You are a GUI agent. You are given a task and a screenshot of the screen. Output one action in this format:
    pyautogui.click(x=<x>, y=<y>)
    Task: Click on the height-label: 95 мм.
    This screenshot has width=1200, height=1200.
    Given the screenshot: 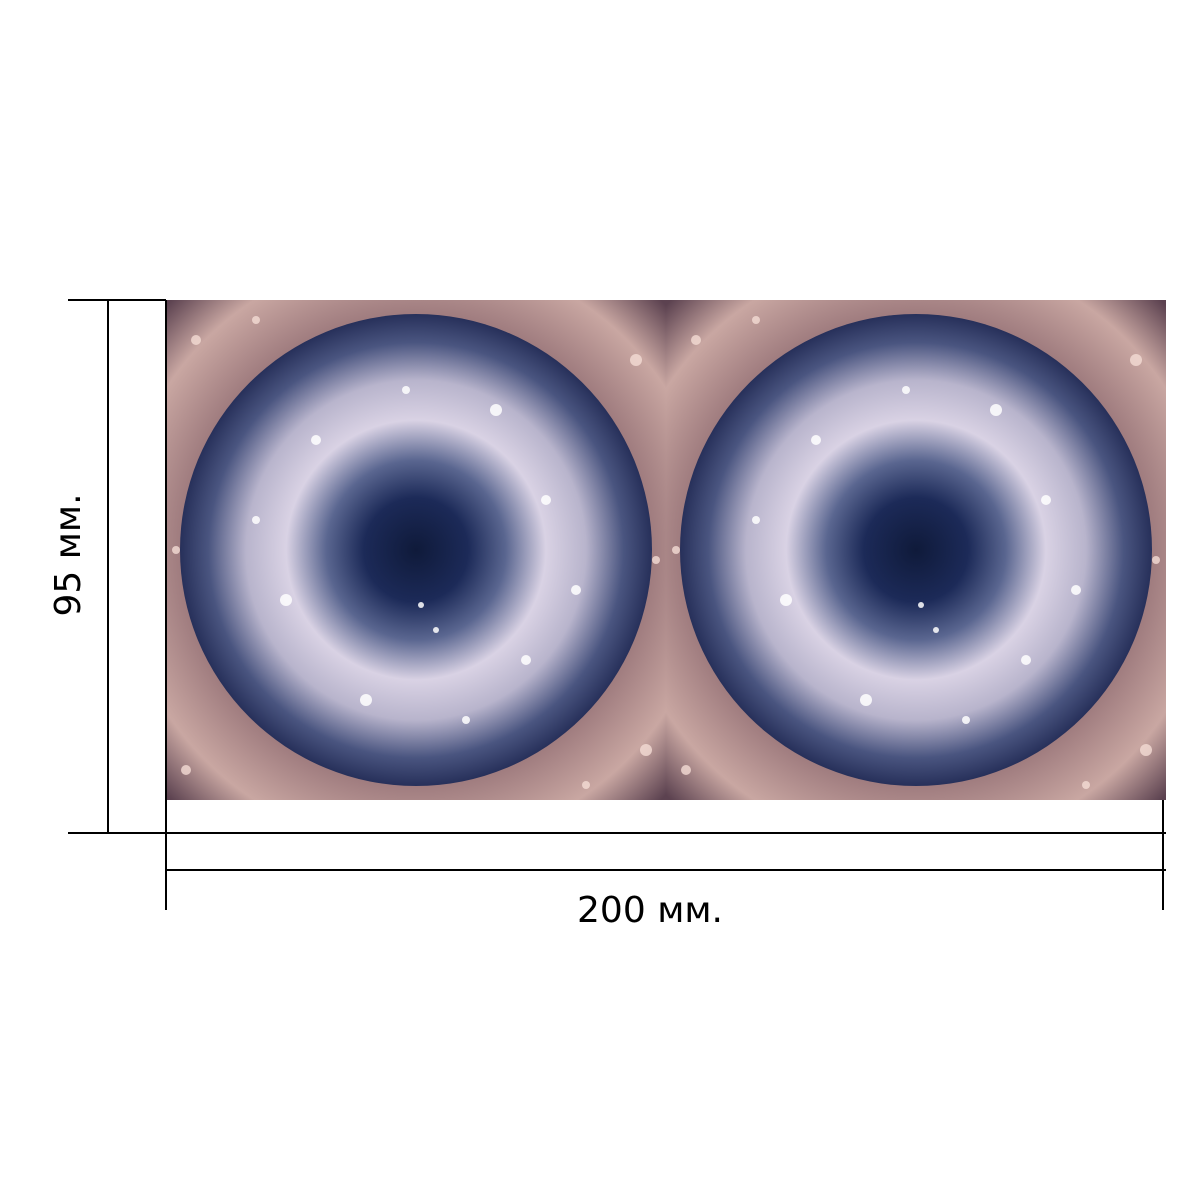 What is the action you would take?
    pyautogui.click(x=68, y=554)
    